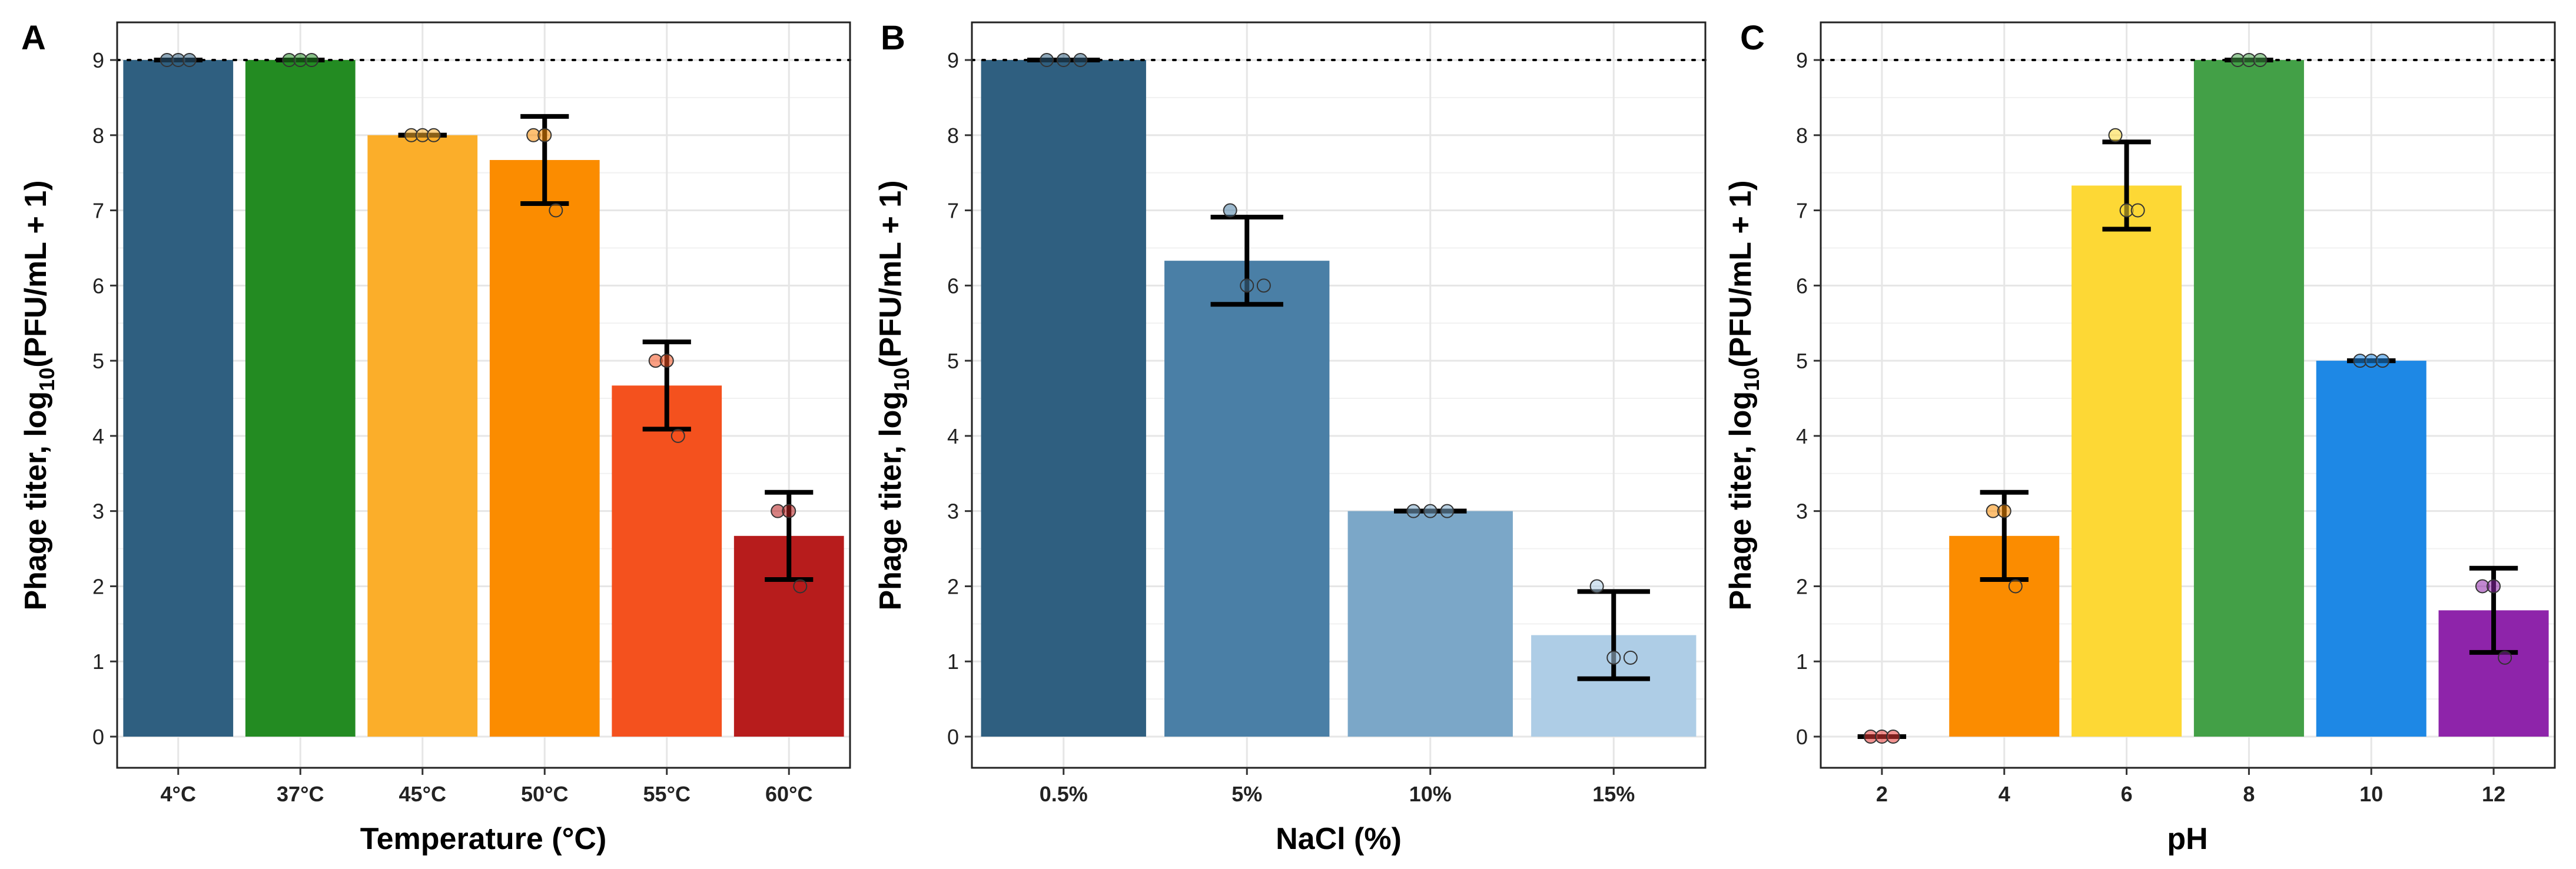 This screenshot has height=869, width=2576. Describe the element at coordinates (959, 398) in the screenshot. I see `y-ticks-b: 0 1 2 3 4 5 6 7 8 9` at that location.